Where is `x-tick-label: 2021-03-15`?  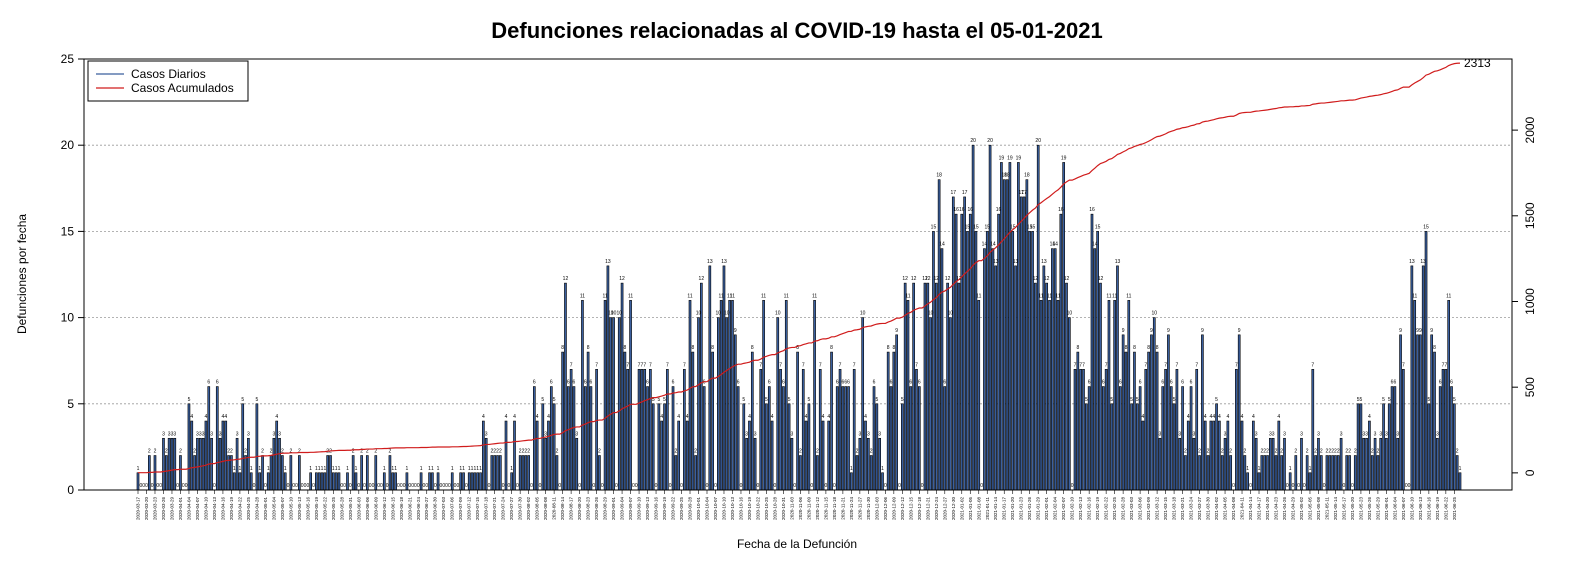 x-tick-label: 2021-03-15 is located at coordinates (1165, 509).